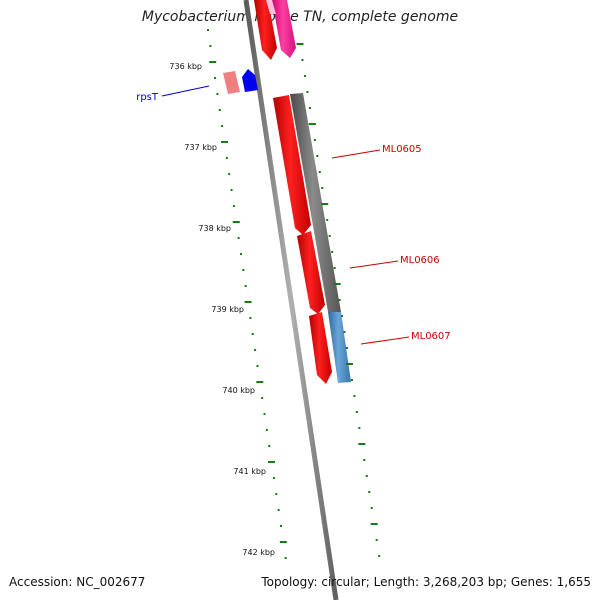 The image size is (600, 600). Describe the element at coordinates (402, 149) in the screenshot. I see `gene-label-ml0605: ML0605` at that location.